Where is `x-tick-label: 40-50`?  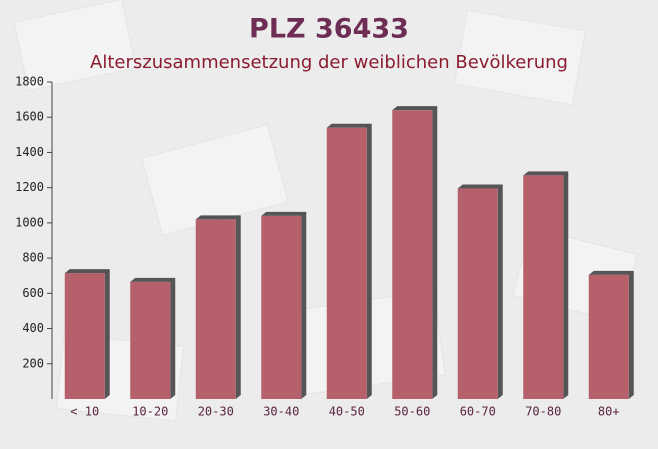
x-tick-label: 40-50 is located at coordinates (347, 412).